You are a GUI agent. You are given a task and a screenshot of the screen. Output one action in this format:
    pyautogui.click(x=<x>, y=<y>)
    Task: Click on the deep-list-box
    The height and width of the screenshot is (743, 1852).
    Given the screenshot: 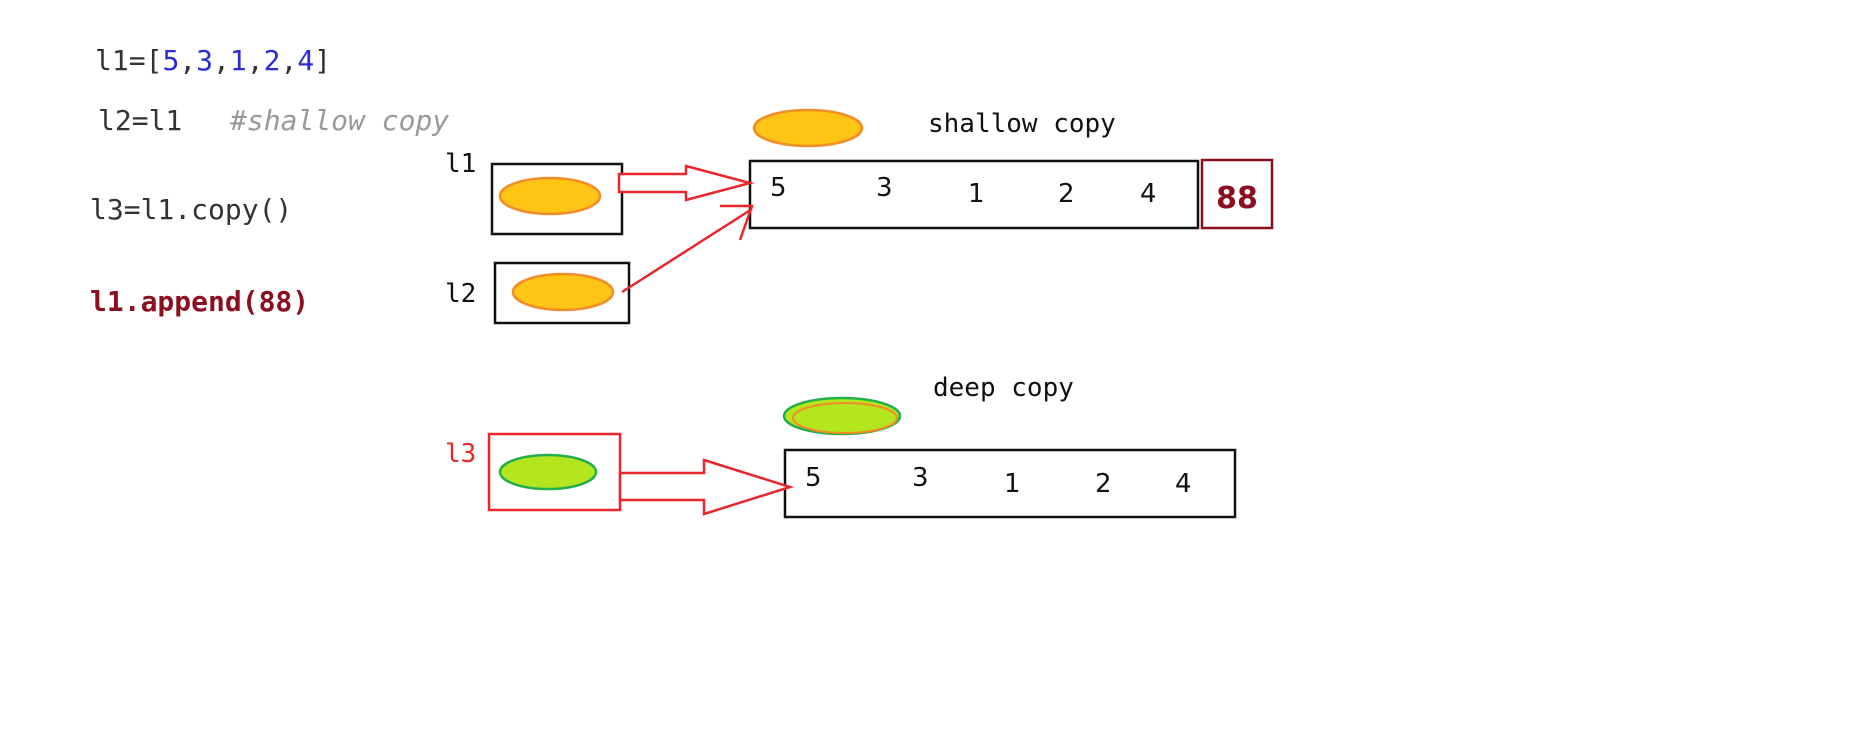 What is the action you would take?
    pyautogui.click(x=1010, y=483)
    